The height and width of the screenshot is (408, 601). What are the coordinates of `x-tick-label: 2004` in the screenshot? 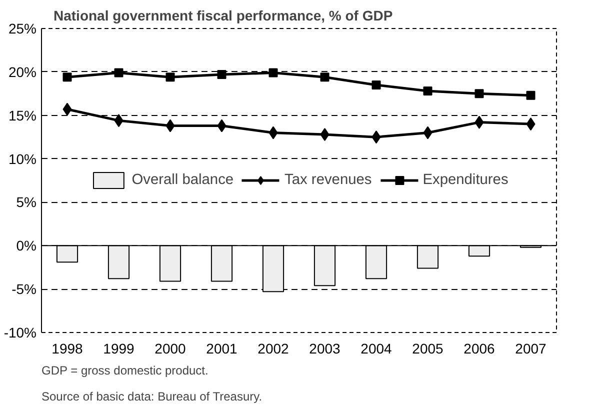 It's located at (376, 348).